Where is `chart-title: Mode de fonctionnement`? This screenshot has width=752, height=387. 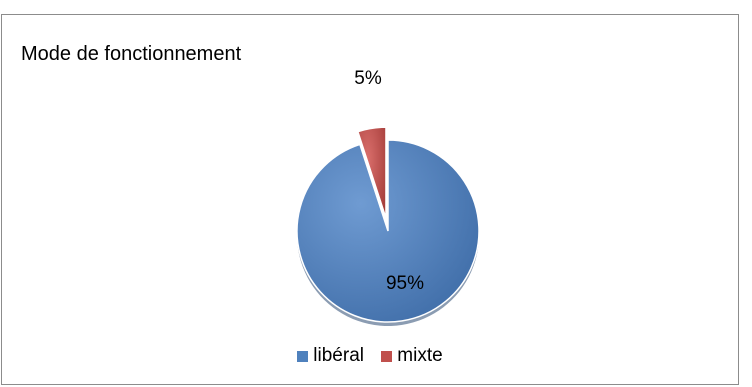
chart-title: Mode de fonctionnement is located at coordinates (131, 54).